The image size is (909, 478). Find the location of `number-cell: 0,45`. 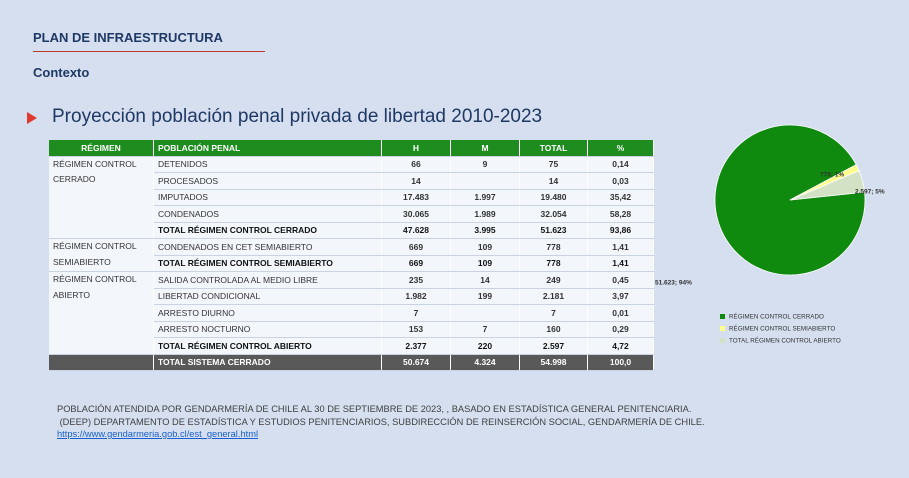

number-cell: 0,45 is located at coordinates (620, 280).